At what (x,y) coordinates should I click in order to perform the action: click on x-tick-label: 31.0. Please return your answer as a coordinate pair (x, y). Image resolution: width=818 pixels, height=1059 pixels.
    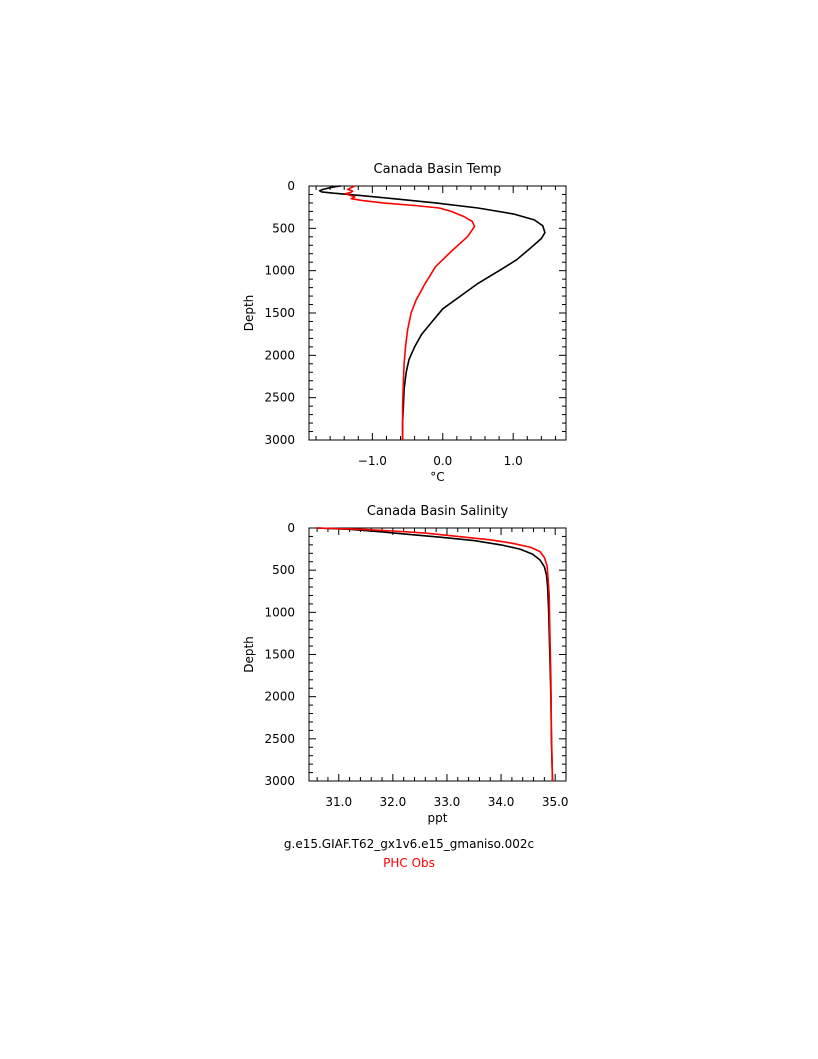
    Looking at the image, I should click on (338, 802).